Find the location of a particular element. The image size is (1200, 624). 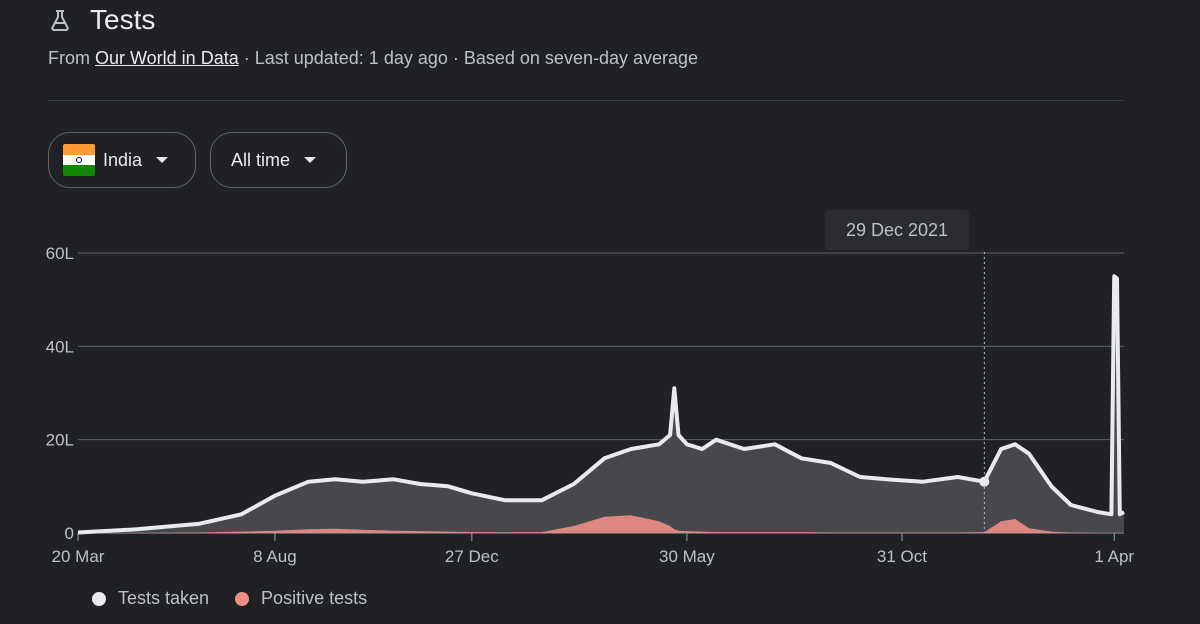

y-tick-label: 20L is located at coordinates (60, 440).